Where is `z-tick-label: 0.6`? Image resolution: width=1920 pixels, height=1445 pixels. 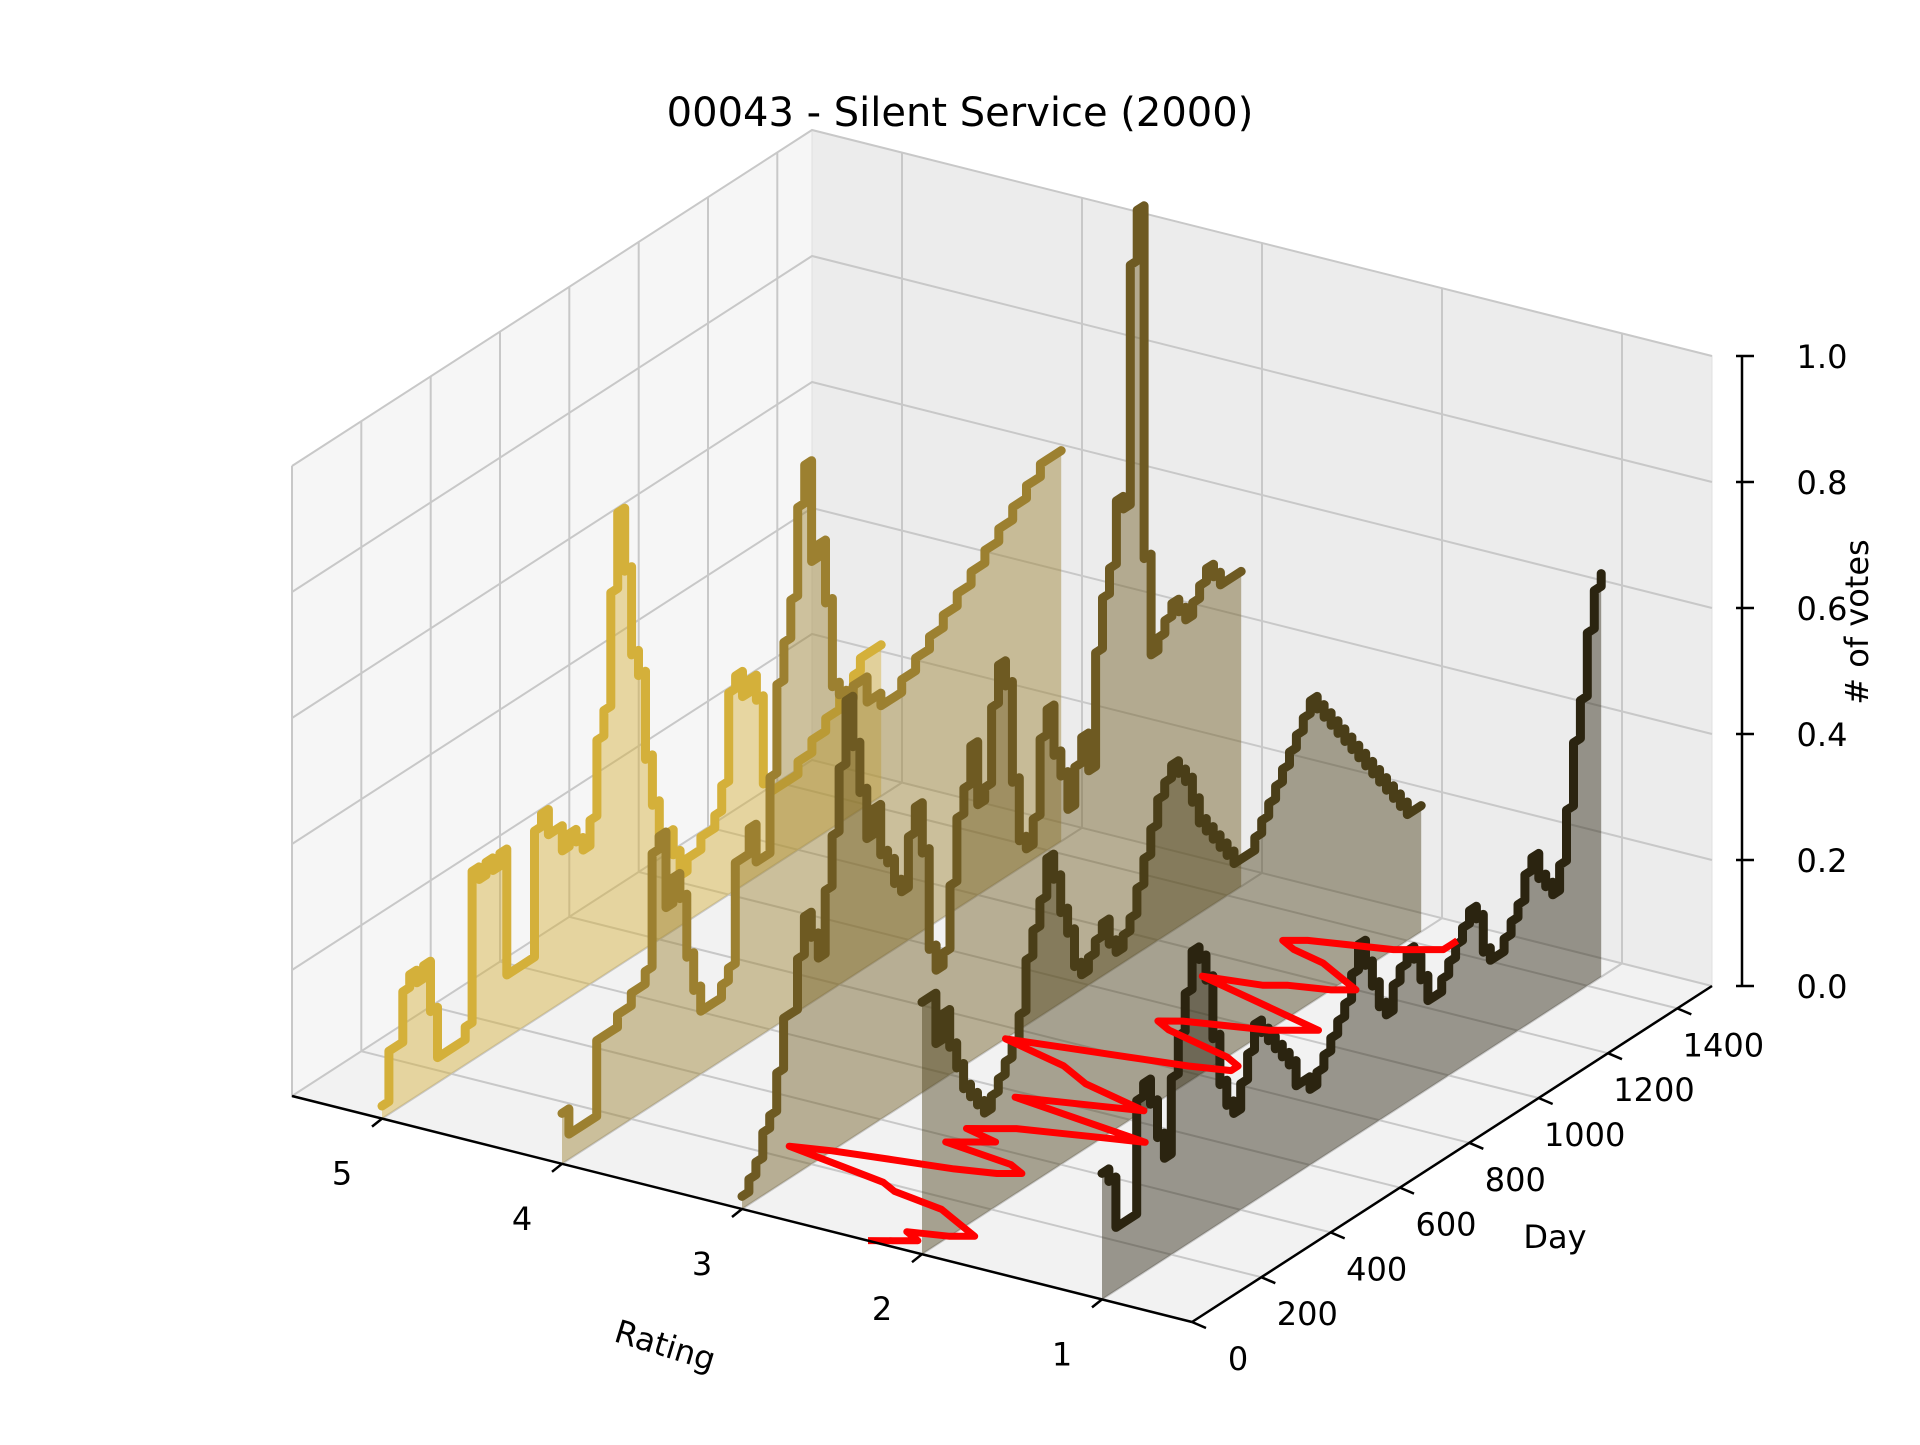
z-tick-label: 0.6 is located at coordinates (1822, 609).